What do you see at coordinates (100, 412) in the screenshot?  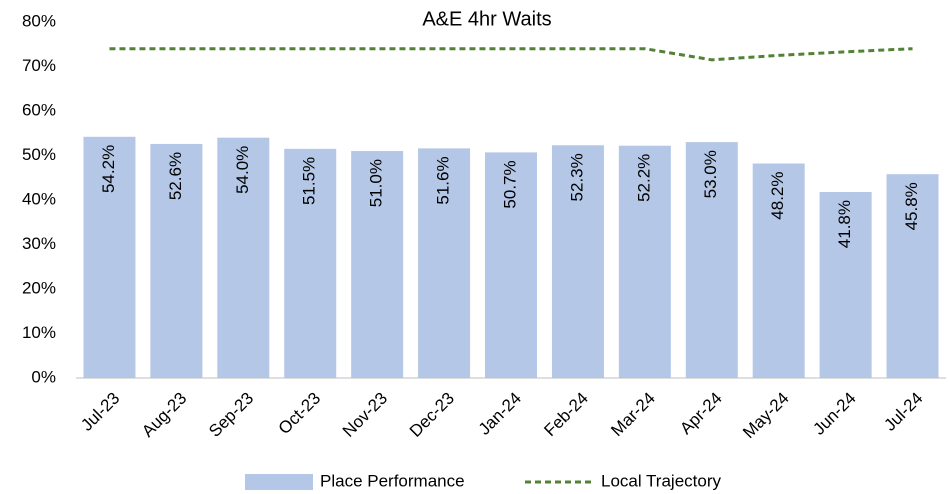 I see `x-tick-label: Jul-23` at bounding box center [100, 412].